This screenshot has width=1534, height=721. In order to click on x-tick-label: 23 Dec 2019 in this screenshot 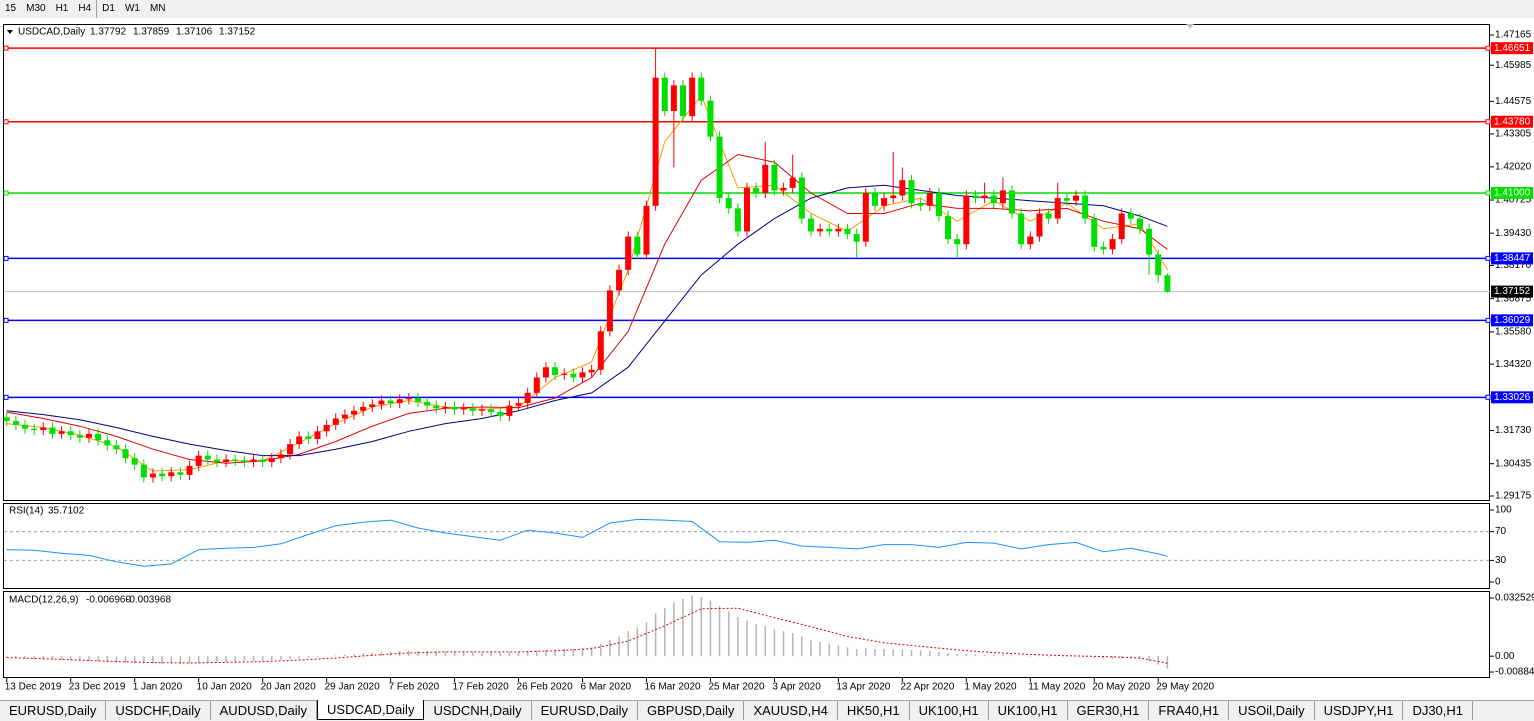, I will do `click(97, 687)`.